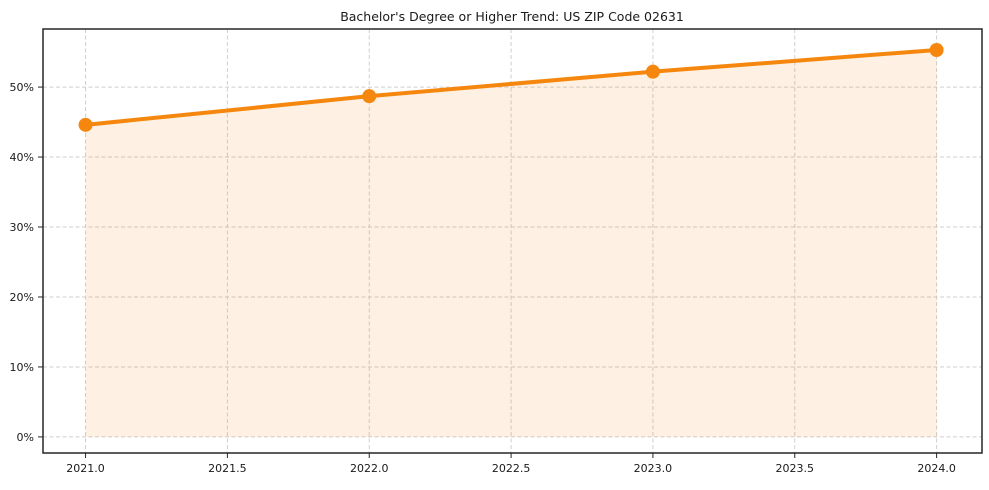 The height and width of the screenshot is (490, 989). What do you see at coordinates (22, 297) in the screenshot?
I see `y-tick-label: 20%` at bounding box center [22, 297].